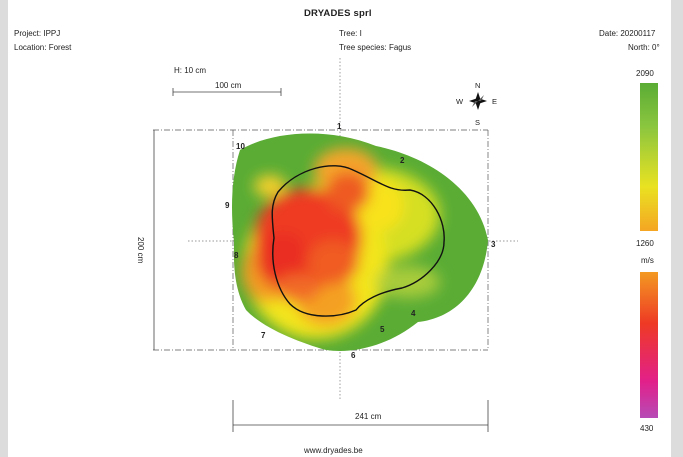  What do you see at coordinates (353, 355) in the screenshot?
I see `point-6: 6` at bounding box center [353, 355].